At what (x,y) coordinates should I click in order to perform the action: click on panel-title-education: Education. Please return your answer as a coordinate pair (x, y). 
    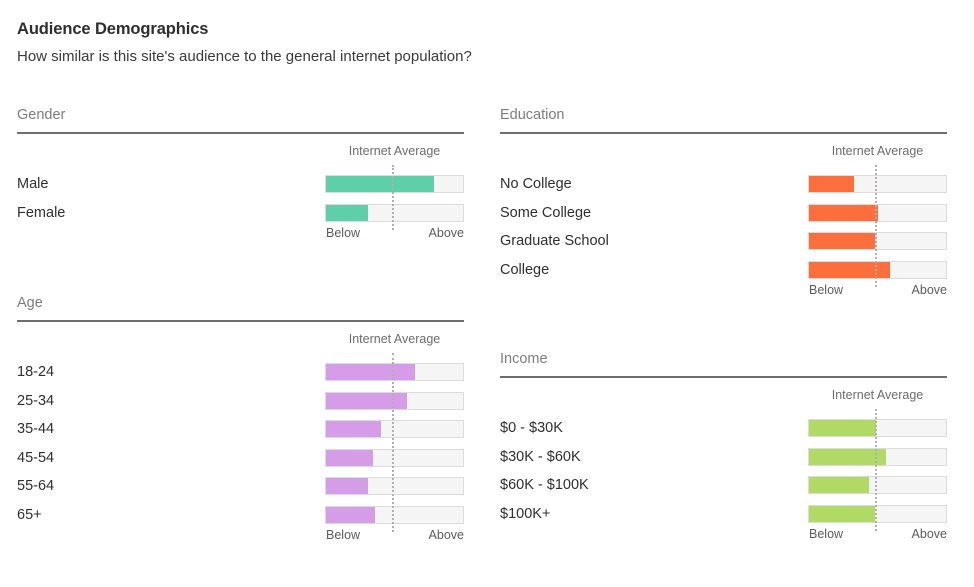
    Looking at the image, I should click on (532, 115).